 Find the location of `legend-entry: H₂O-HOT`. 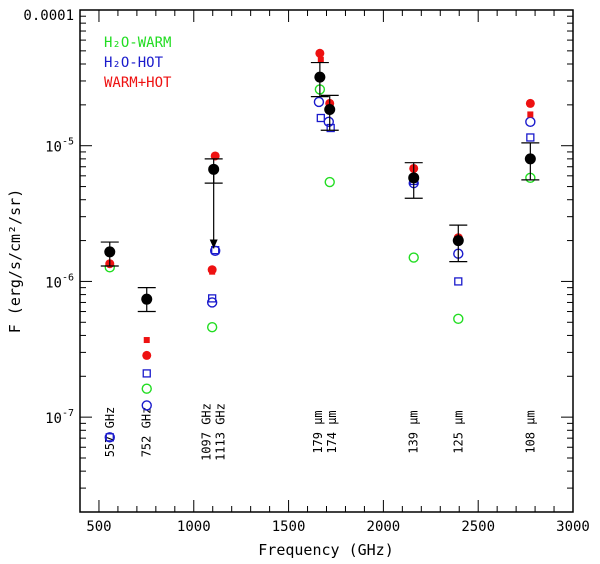

legend-entry: H₂O-HOT is located at coordinates (134, 63).